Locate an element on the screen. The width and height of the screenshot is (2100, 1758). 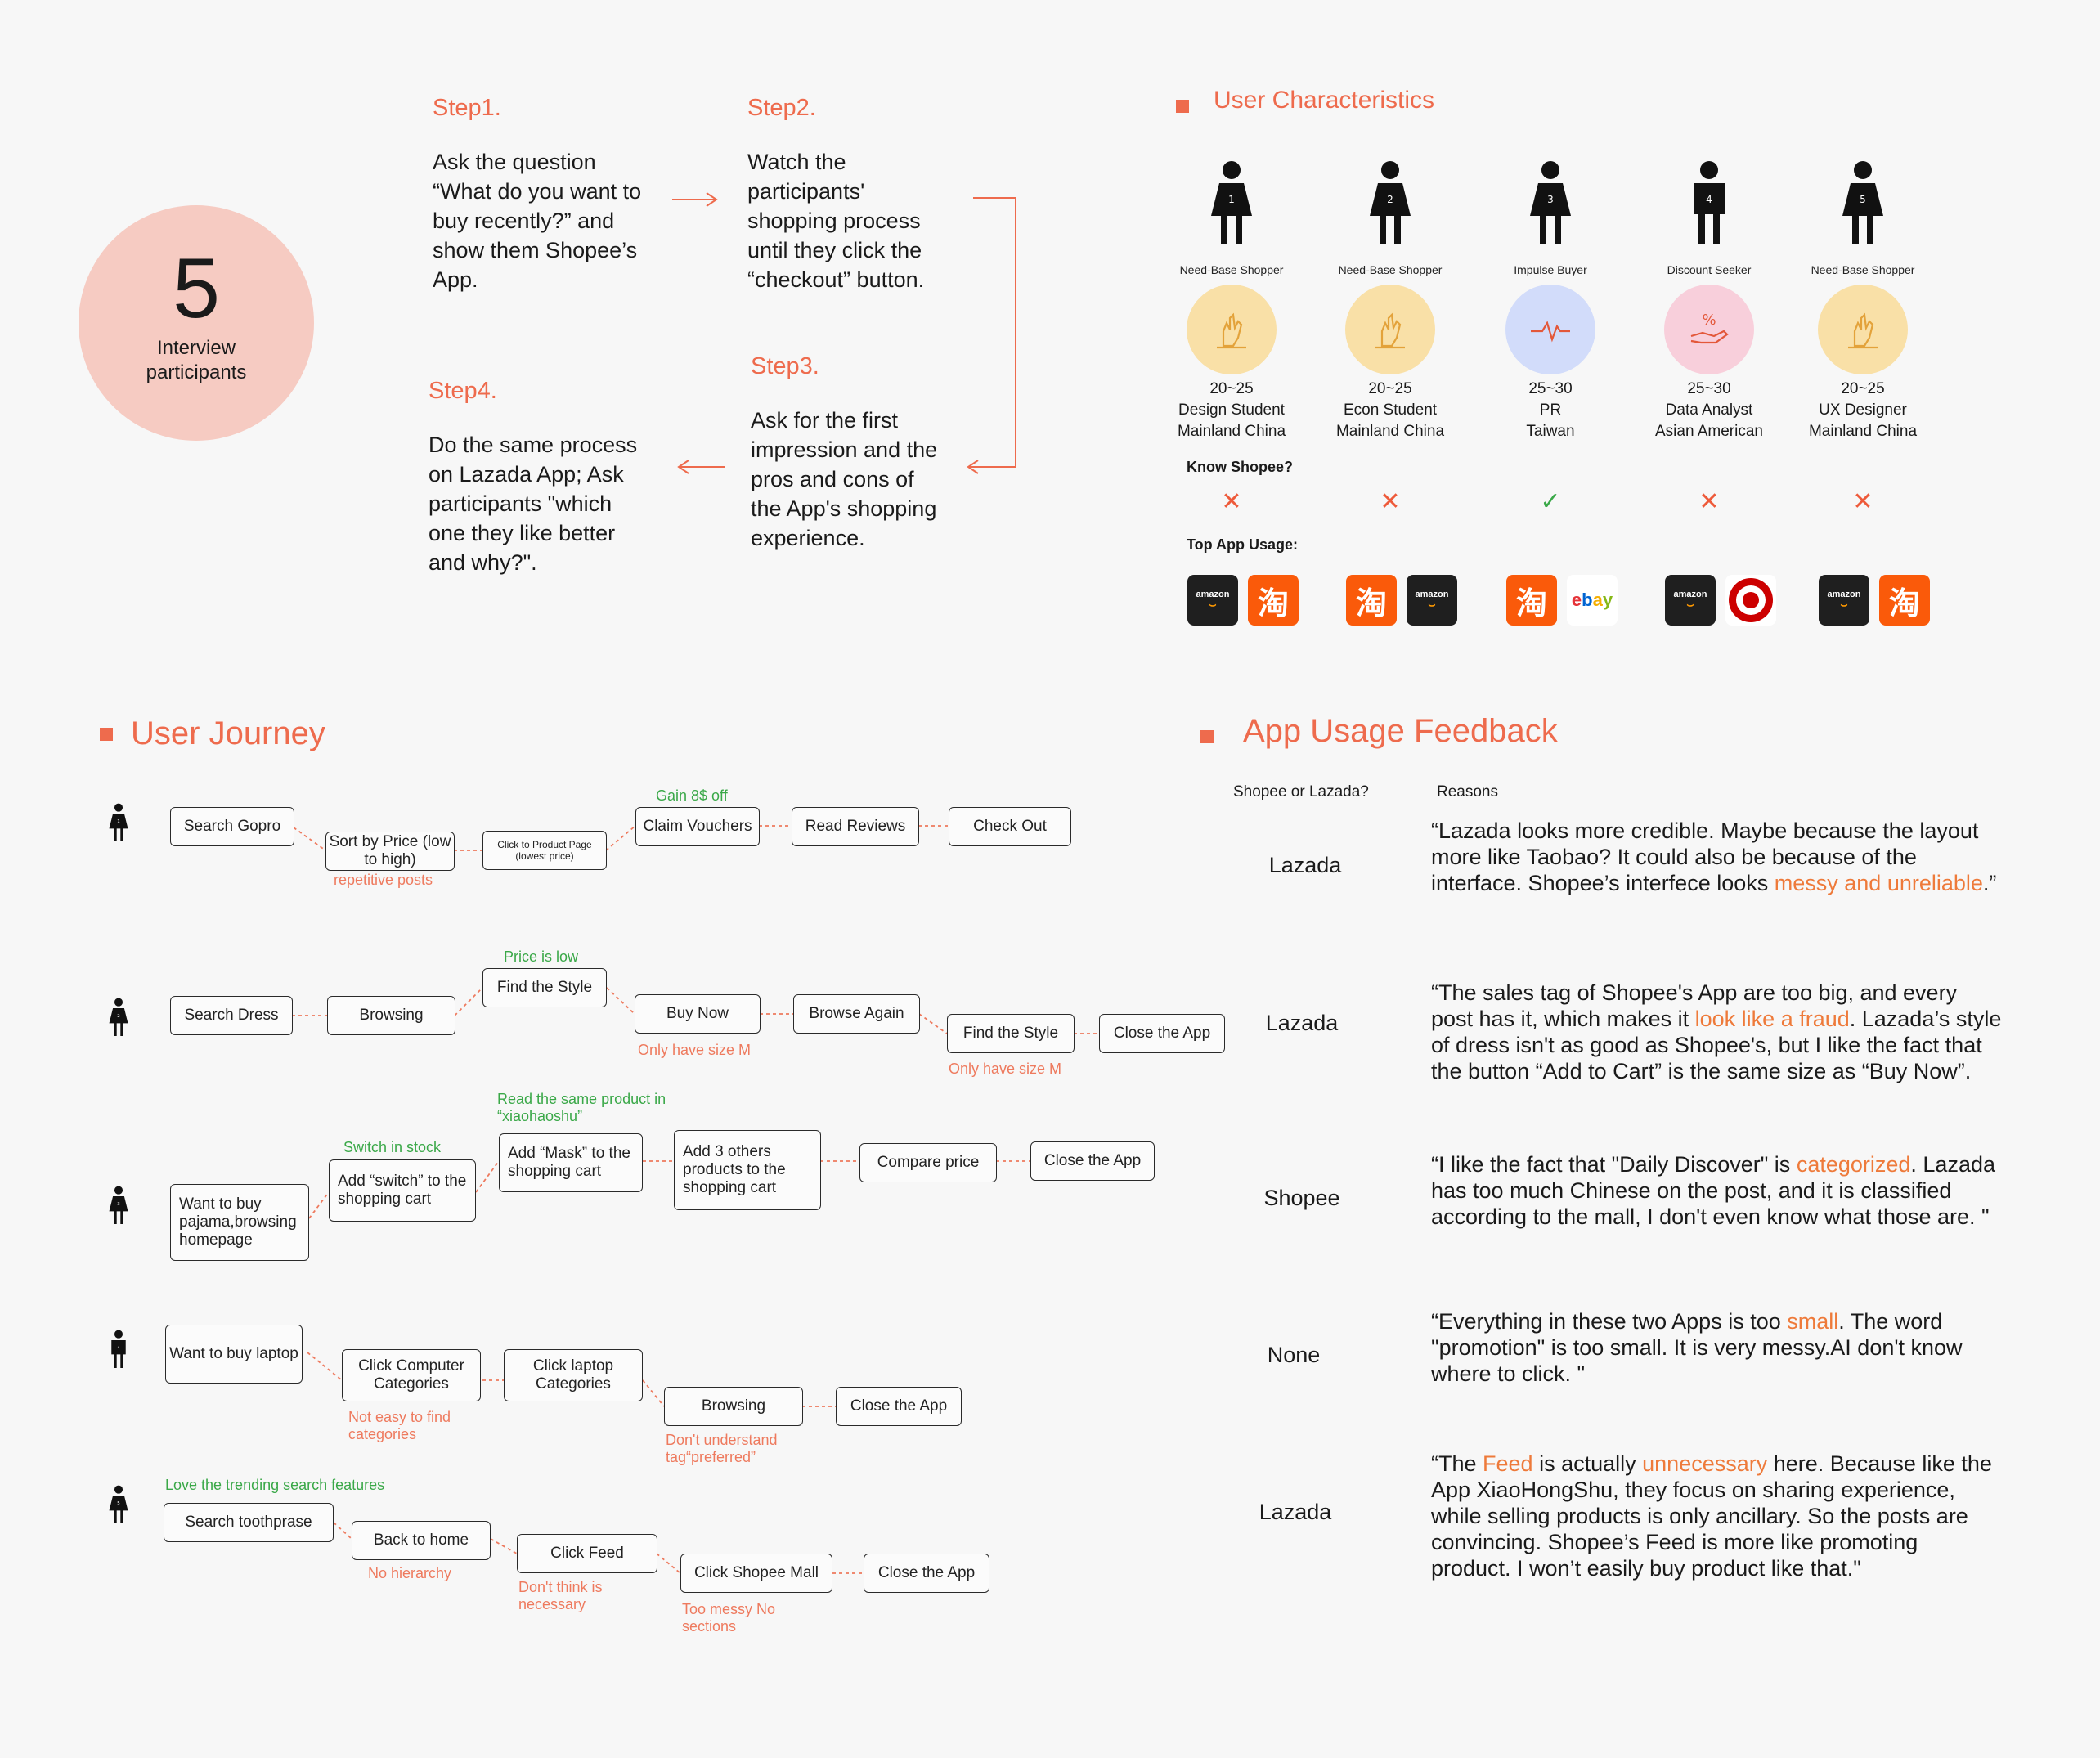
step-line: Do the same process is located at coordinates (533, 445).